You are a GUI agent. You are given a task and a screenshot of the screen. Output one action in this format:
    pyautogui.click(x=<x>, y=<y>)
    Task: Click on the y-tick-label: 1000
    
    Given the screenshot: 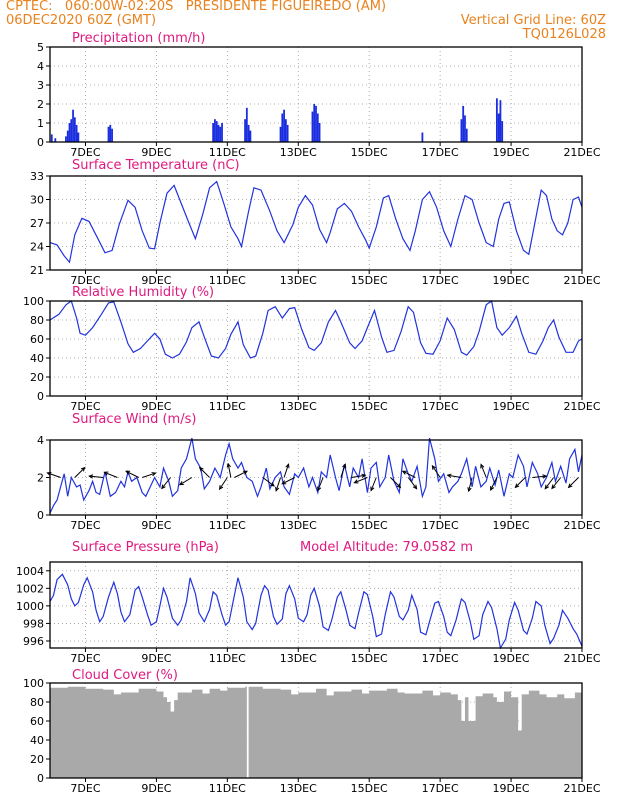 What is the action you would take?
    pyautogui.click(x=30, y=606)
    